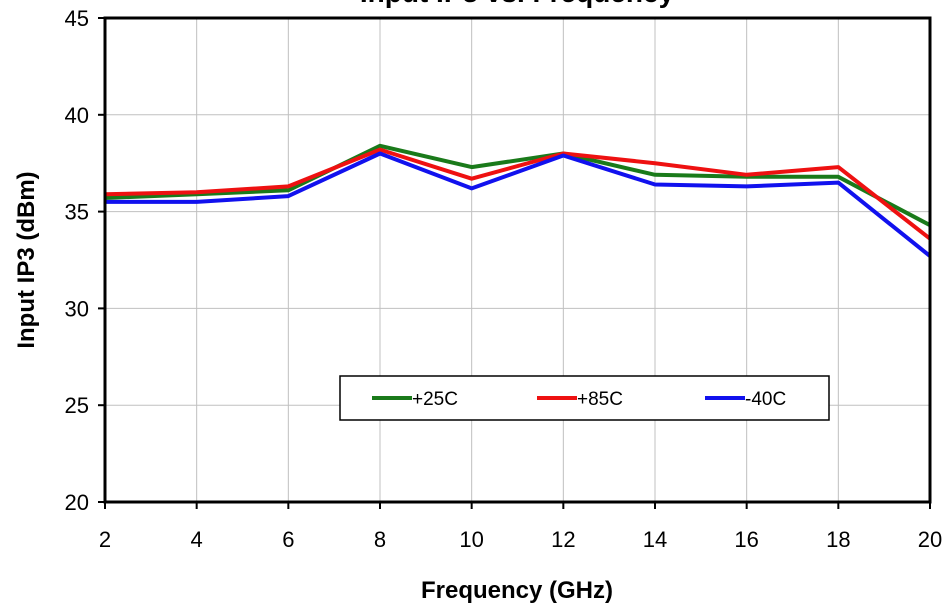  What do you see at coordinates (197, 539) in the screenshot?
I see `x-tick-label: 4` at bounding box center [197, 539].